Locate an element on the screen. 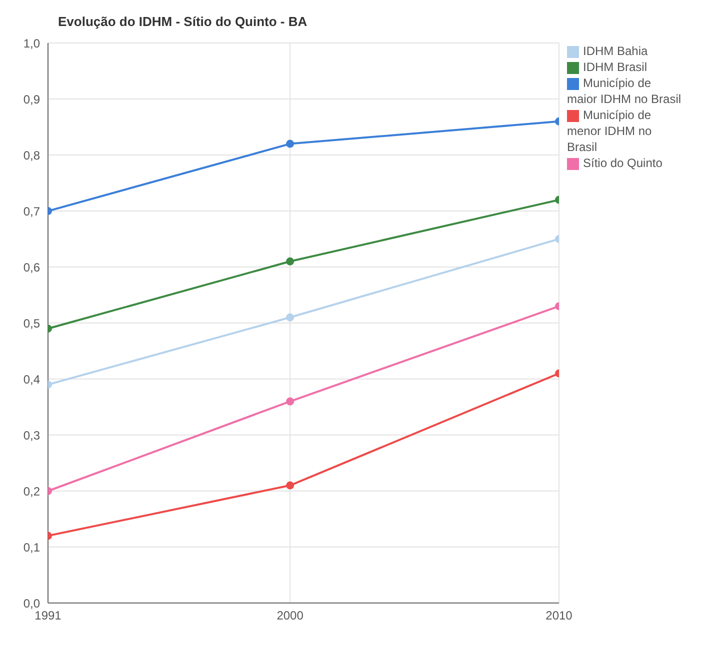 Image resolution: width=710 pixels, height=659 pixels. y-tick-label: 1,0 is located at coordinates (31, 43).